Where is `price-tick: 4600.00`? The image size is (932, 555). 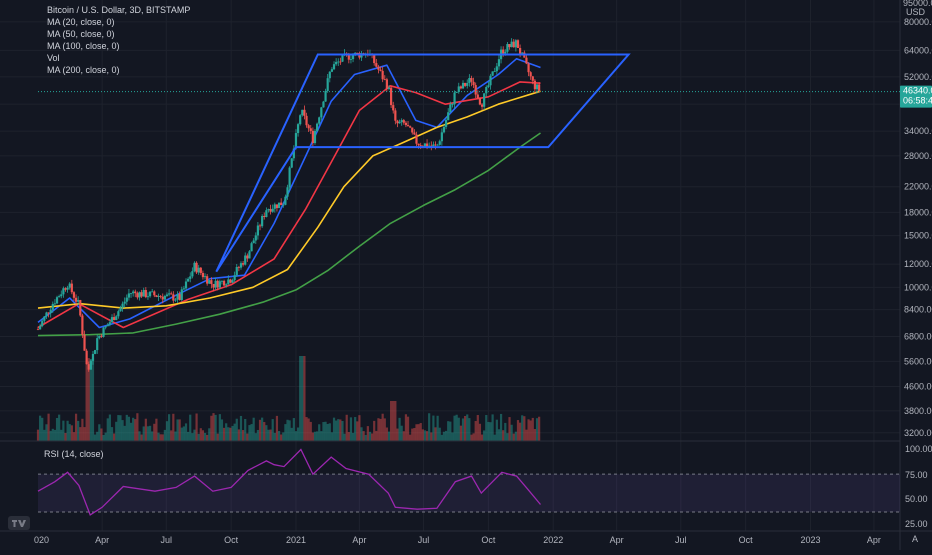
price-tick: 4600.00 is located at coordinates (918, 386).